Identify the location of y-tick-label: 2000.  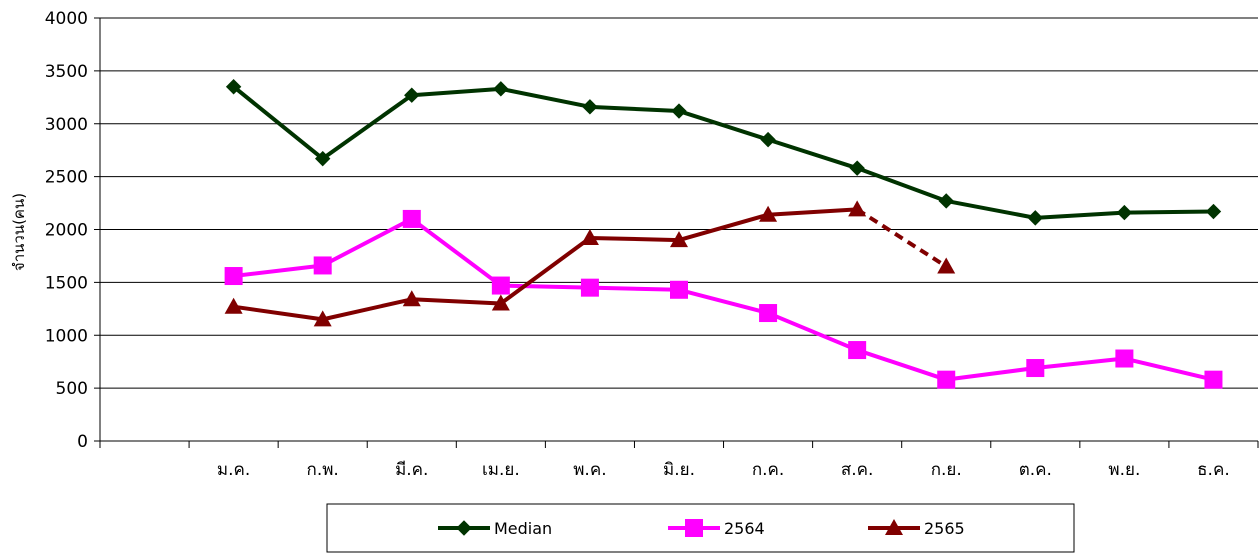
(66, 231).